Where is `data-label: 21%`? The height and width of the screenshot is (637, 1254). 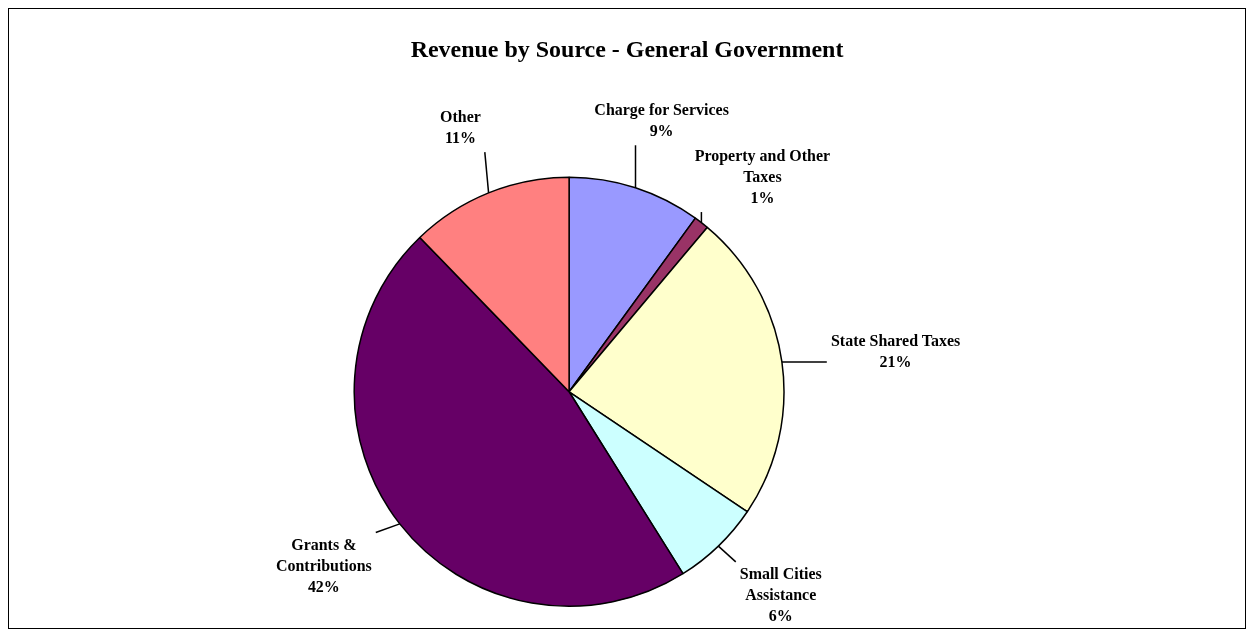 data-label: 21% is located at coordinates (895, 361).